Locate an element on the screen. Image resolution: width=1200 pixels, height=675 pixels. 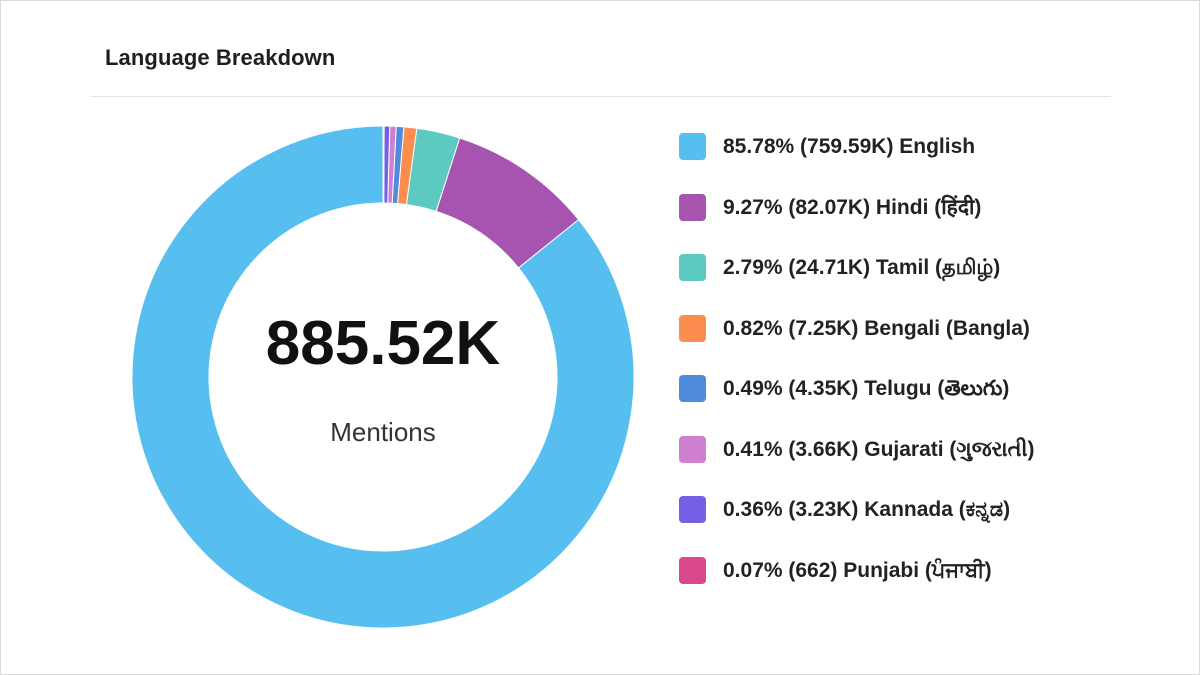
legend-label: 0.49% (4.35K) Telugu (తెలుగు) is located at coordinates (866, 388).